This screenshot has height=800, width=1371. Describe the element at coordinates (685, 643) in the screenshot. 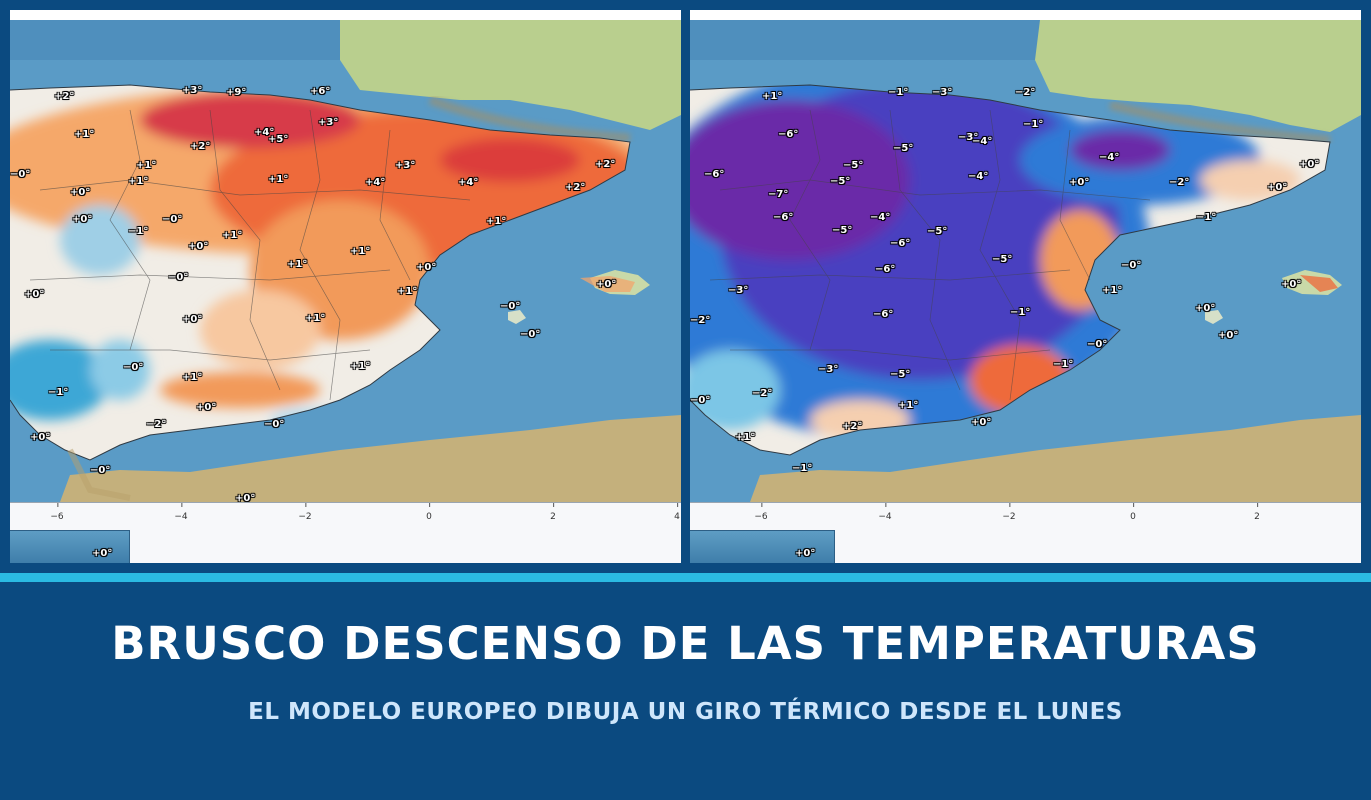

I see `headline: BRUSCO DESCENSO DE LAS TEMPERATURAS` at that location.